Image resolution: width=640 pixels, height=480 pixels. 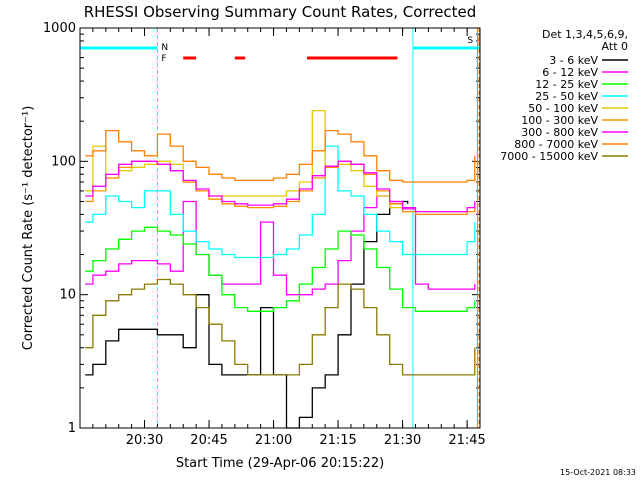 I want to click on legend-entry-label: 50 - 100 keV, so click(x=563, y=108).